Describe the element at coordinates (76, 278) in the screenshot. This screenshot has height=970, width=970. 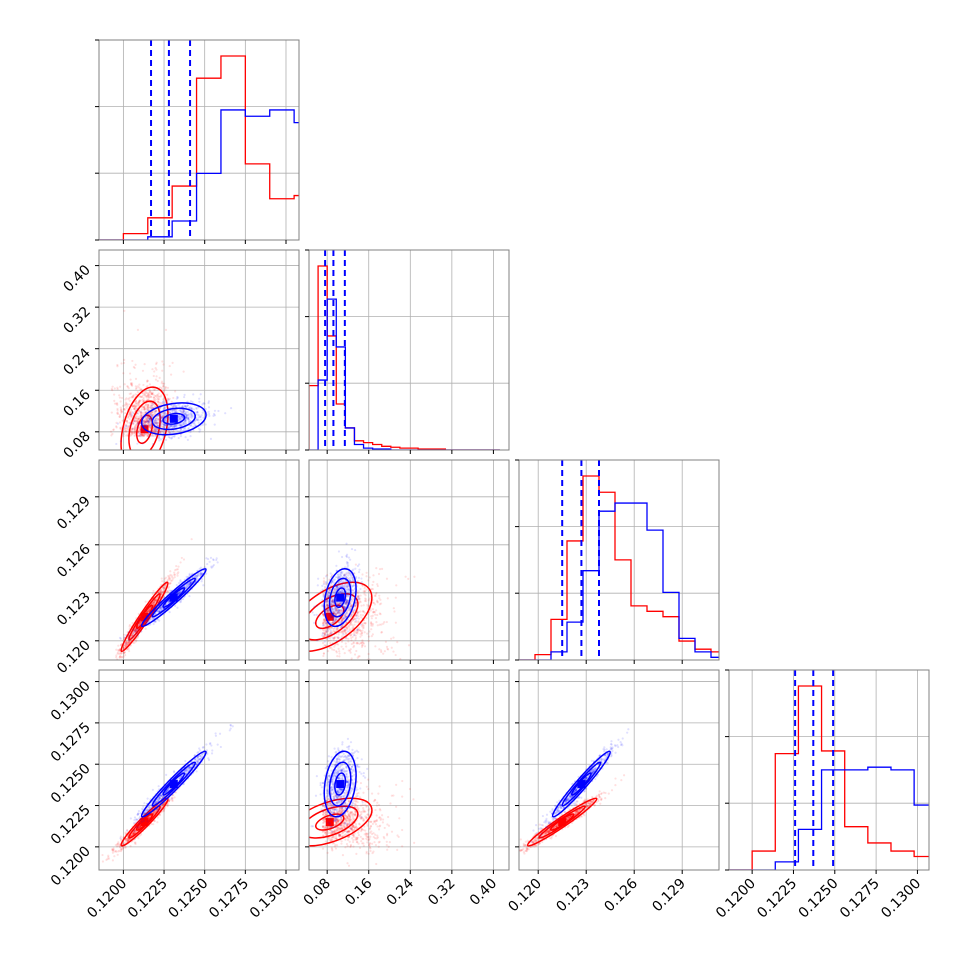
I see `y-tick-label: 0.40` at that location.